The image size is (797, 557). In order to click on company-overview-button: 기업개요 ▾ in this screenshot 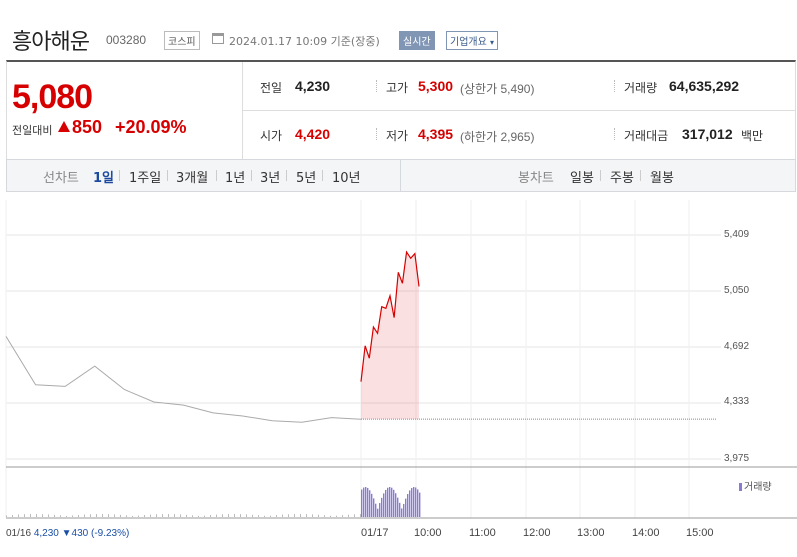, I will do `click(472, 40)`.